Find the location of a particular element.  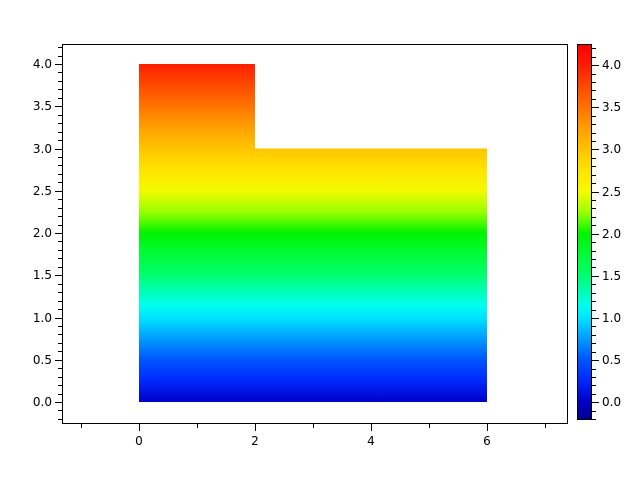

colorbar-tick-label: 3.0 is located at coordinates (612, 149).